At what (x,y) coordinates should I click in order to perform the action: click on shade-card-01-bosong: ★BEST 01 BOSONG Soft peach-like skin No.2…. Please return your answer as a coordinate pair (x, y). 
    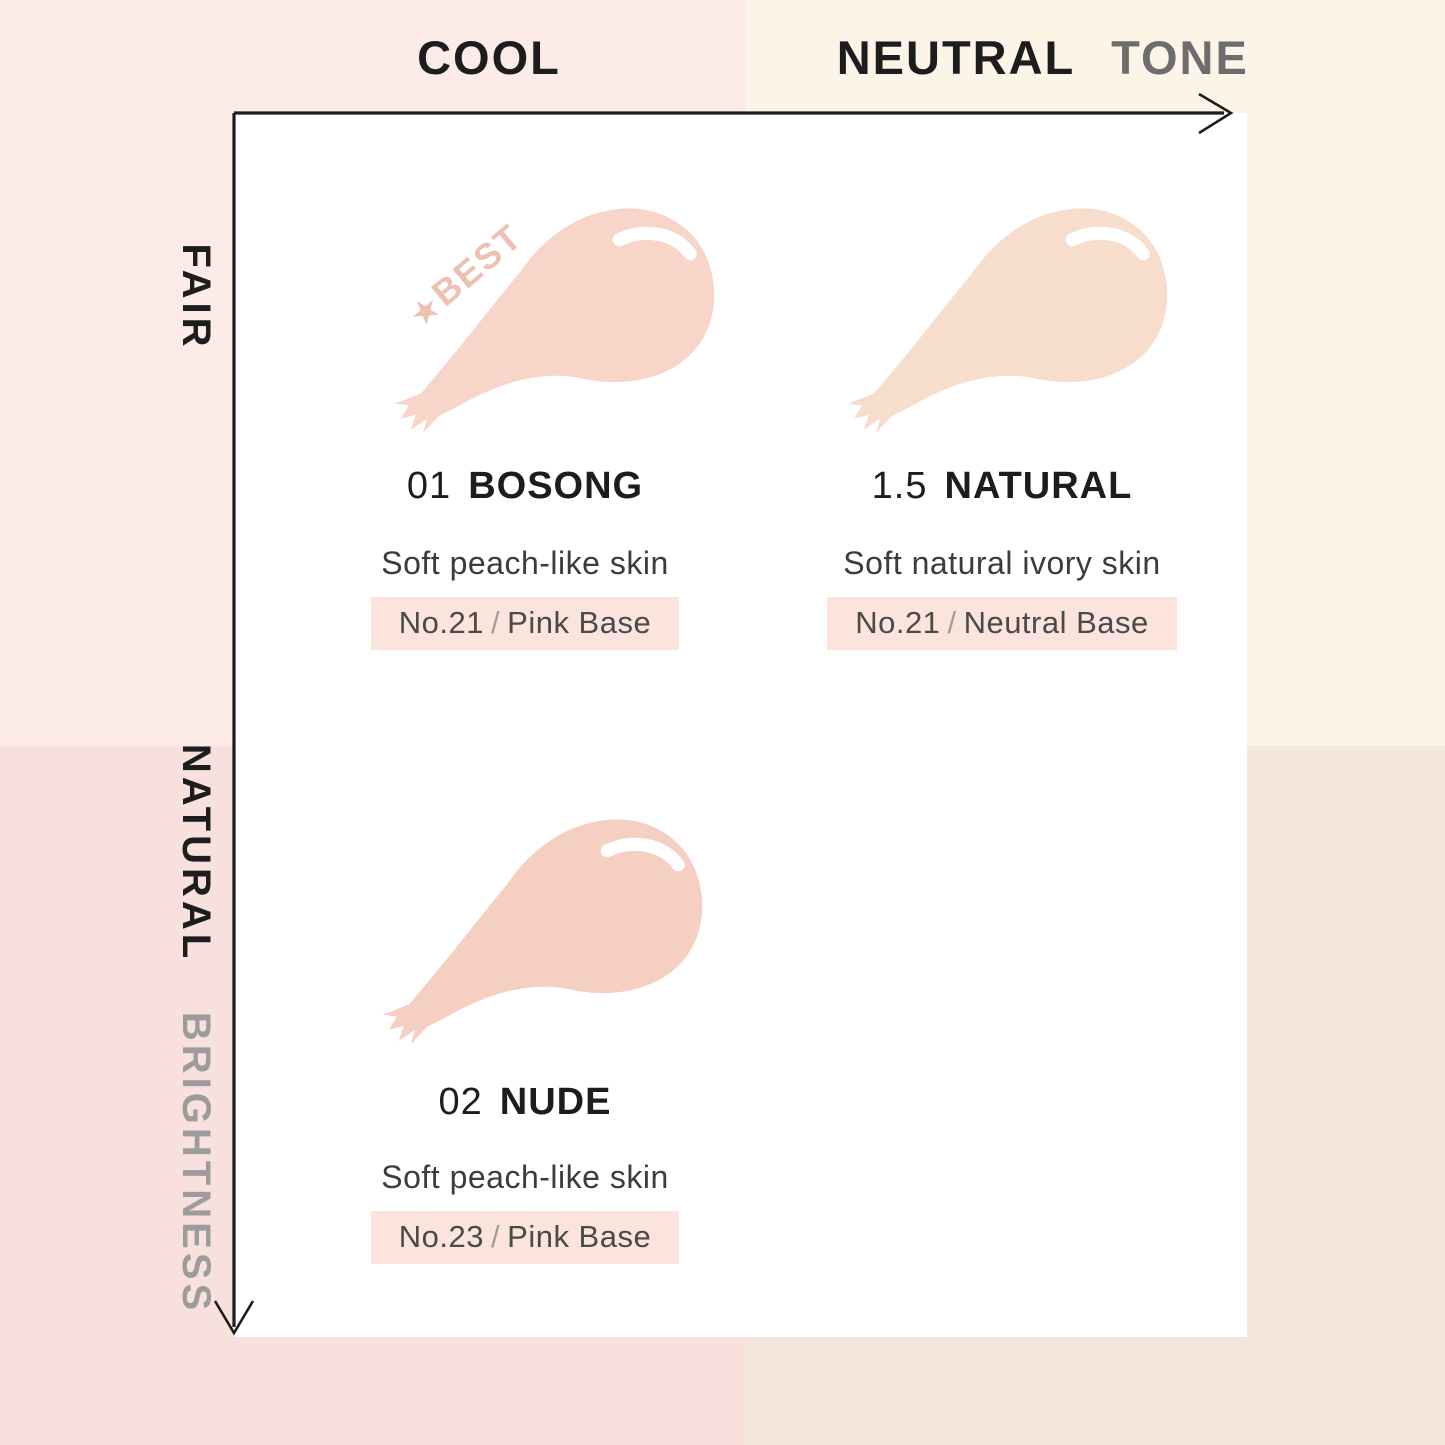
    Looking at the image, I should click on (525, 430).